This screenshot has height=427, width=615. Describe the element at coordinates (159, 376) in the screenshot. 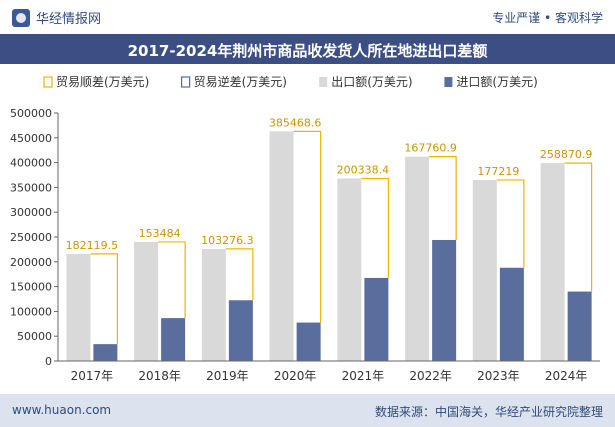

I see `x-tick-label: 2018年` at that location.